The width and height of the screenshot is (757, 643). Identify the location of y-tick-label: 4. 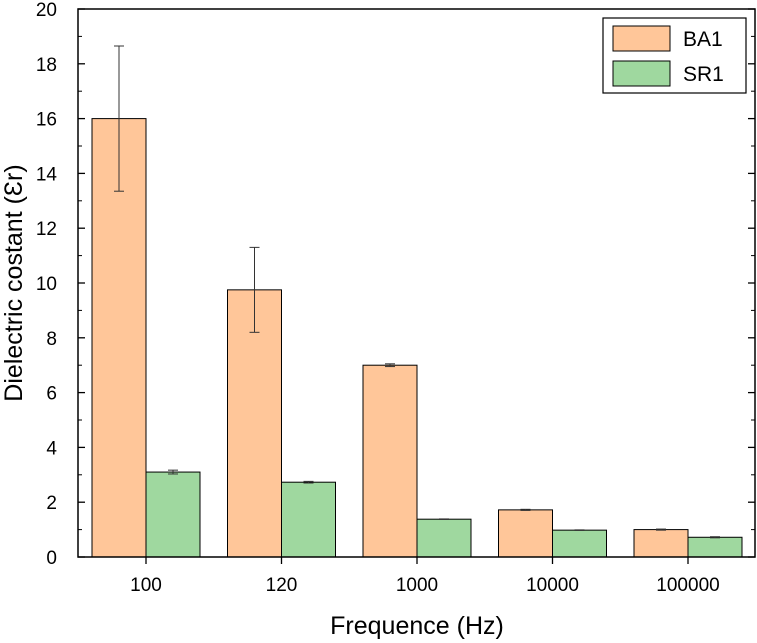
(51, 448).